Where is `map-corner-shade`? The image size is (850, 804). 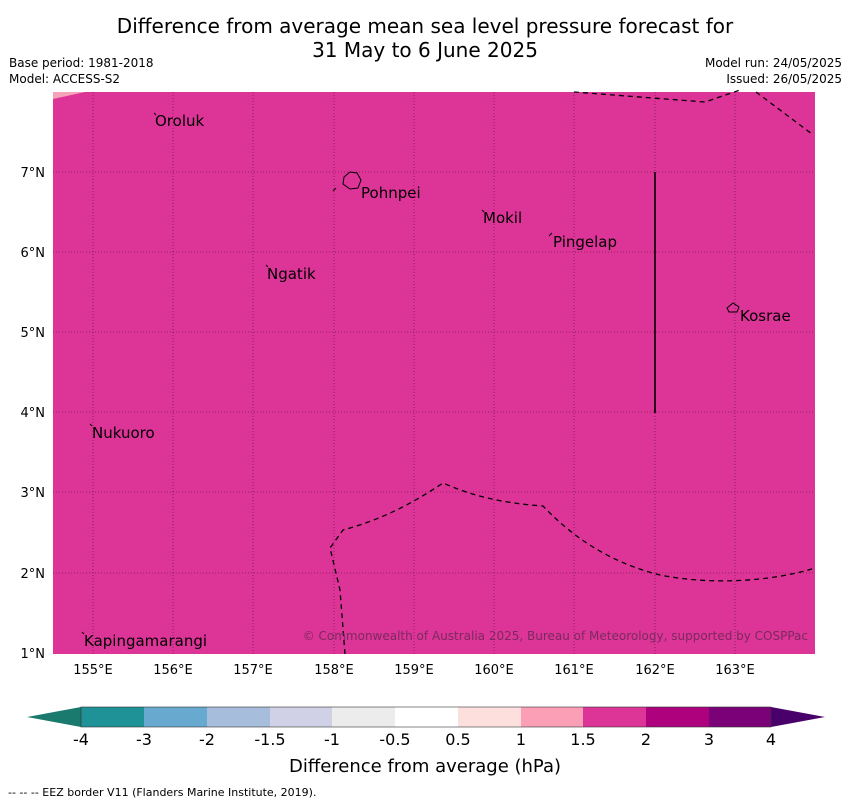 map-corner-shade is located at coordinates (69, 95).